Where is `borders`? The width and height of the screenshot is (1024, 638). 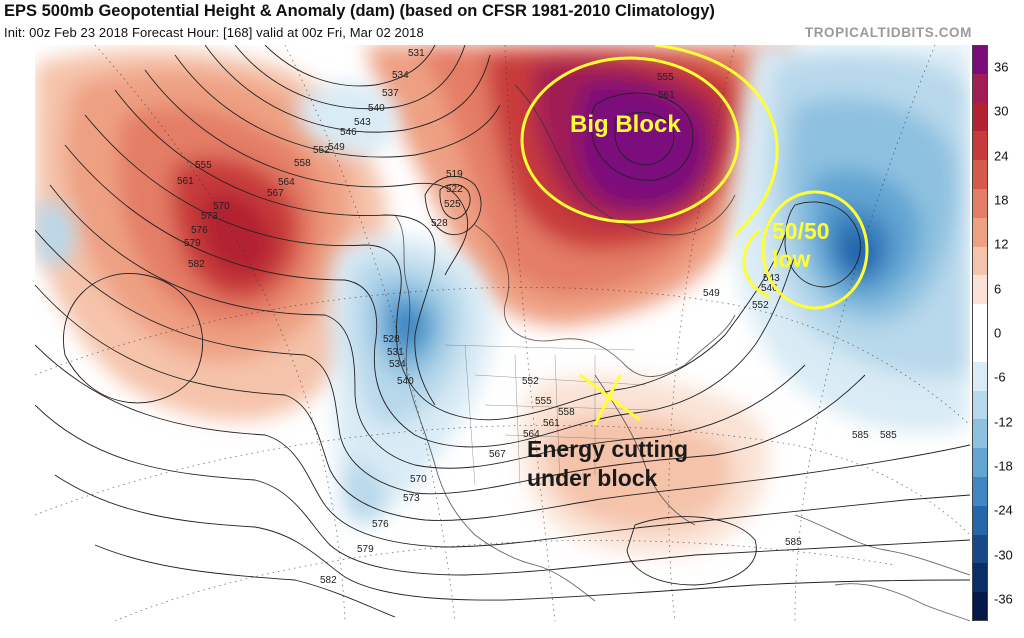 borders is located at coordinates (550, 415).